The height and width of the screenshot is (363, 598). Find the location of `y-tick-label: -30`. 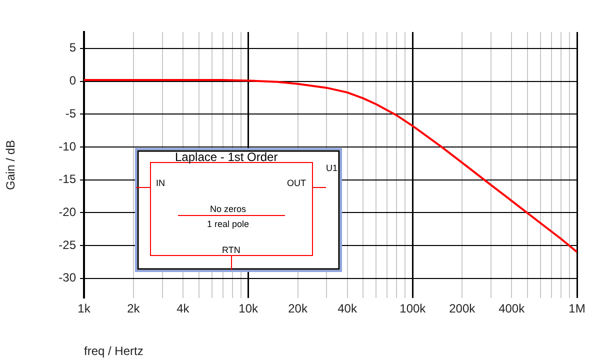

y-tick-label: -30 is located at coordinates (67, 277).